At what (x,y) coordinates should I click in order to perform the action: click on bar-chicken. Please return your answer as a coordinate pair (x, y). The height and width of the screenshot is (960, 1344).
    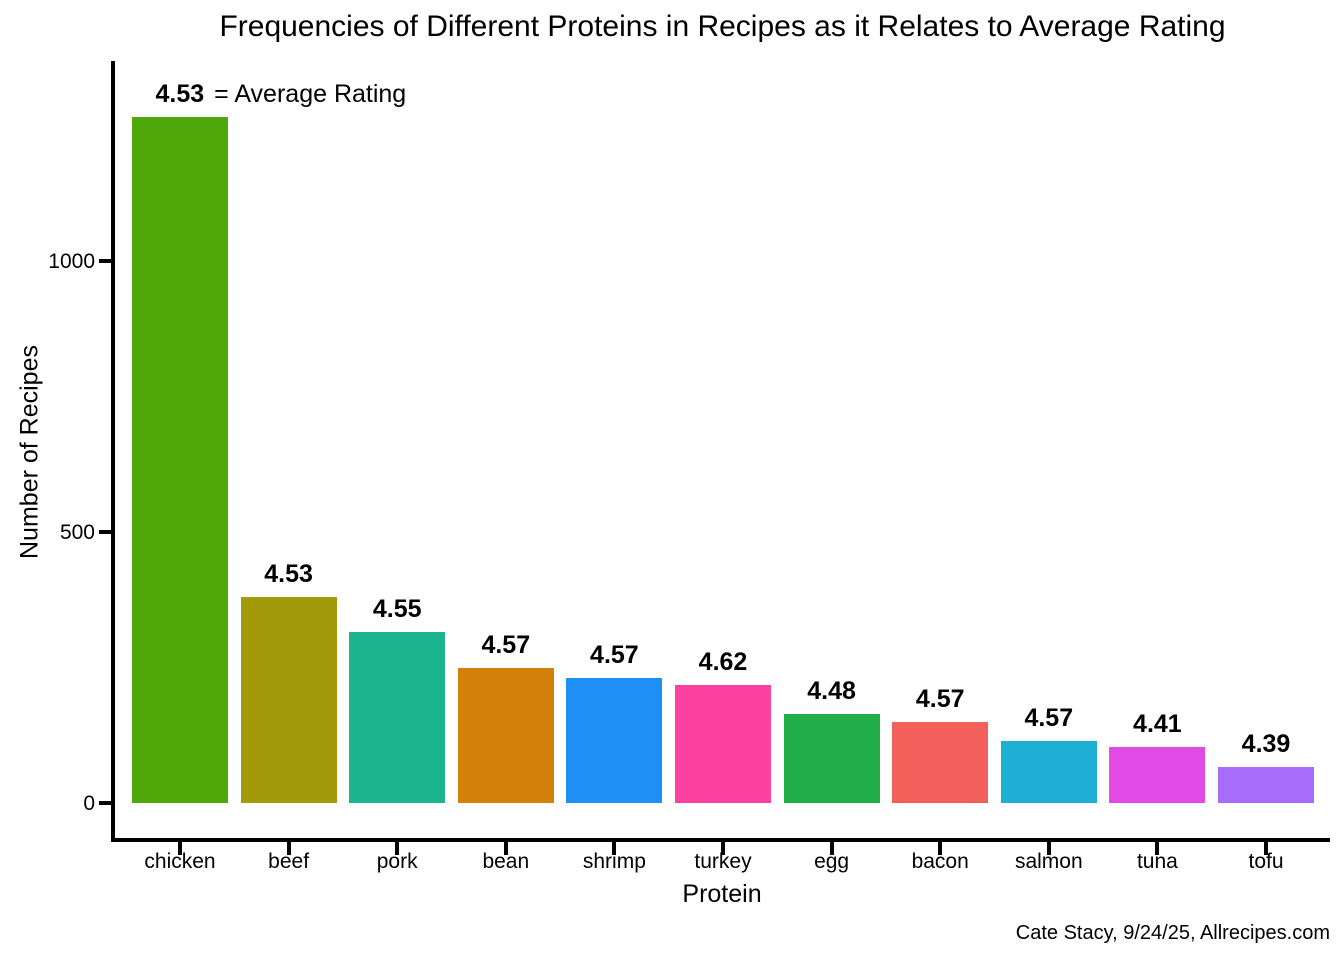
    Looking at the image, I should click on (180, 460).